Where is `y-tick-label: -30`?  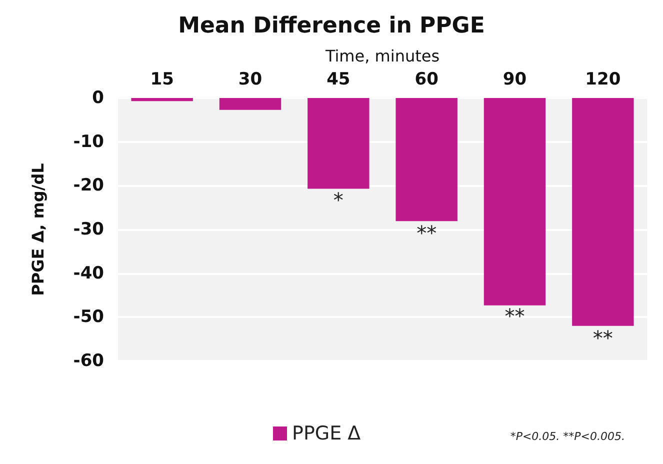
y-tick-label: -30 is located at coordinates (88, 230).